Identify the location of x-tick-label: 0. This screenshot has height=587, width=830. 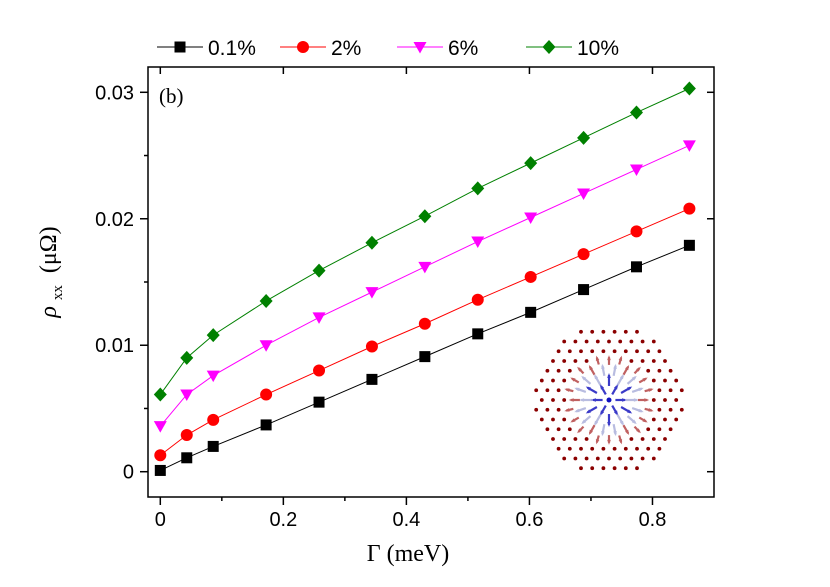
(160, 520).